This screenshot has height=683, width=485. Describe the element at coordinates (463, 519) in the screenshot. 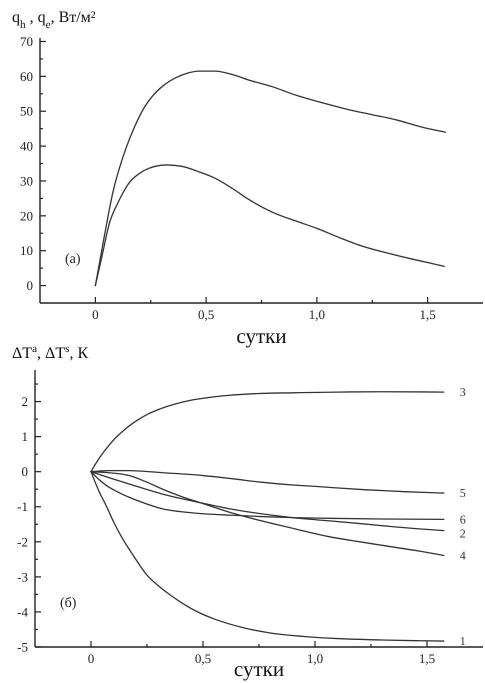

I see `series-label: 6` at that location.